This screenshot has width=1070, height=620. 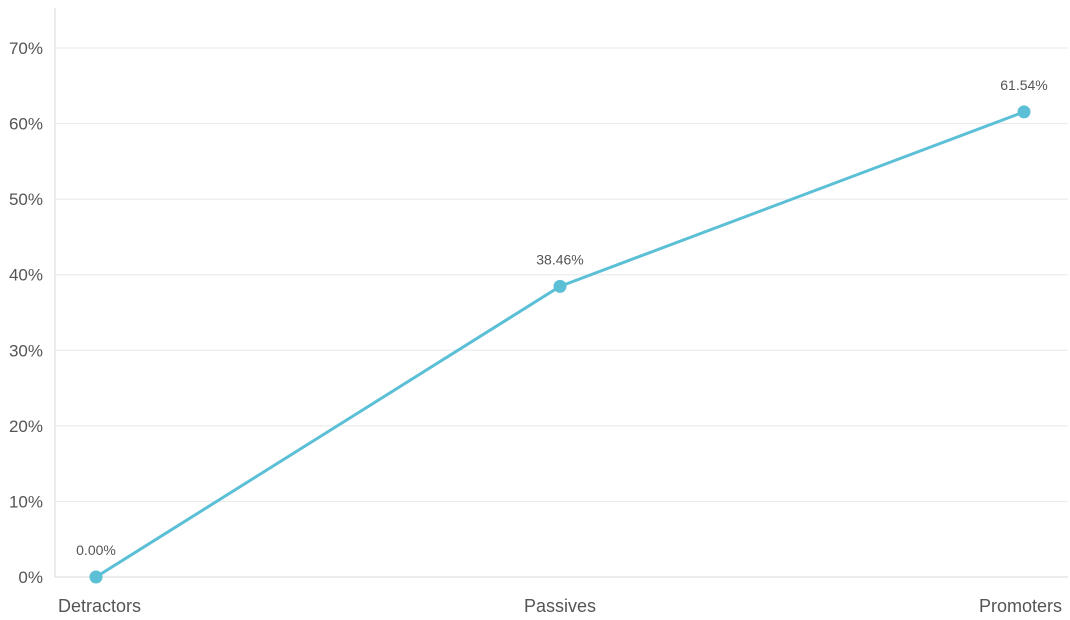 I want to click on y-tick-label: 20%, so click(x=26, y=426).